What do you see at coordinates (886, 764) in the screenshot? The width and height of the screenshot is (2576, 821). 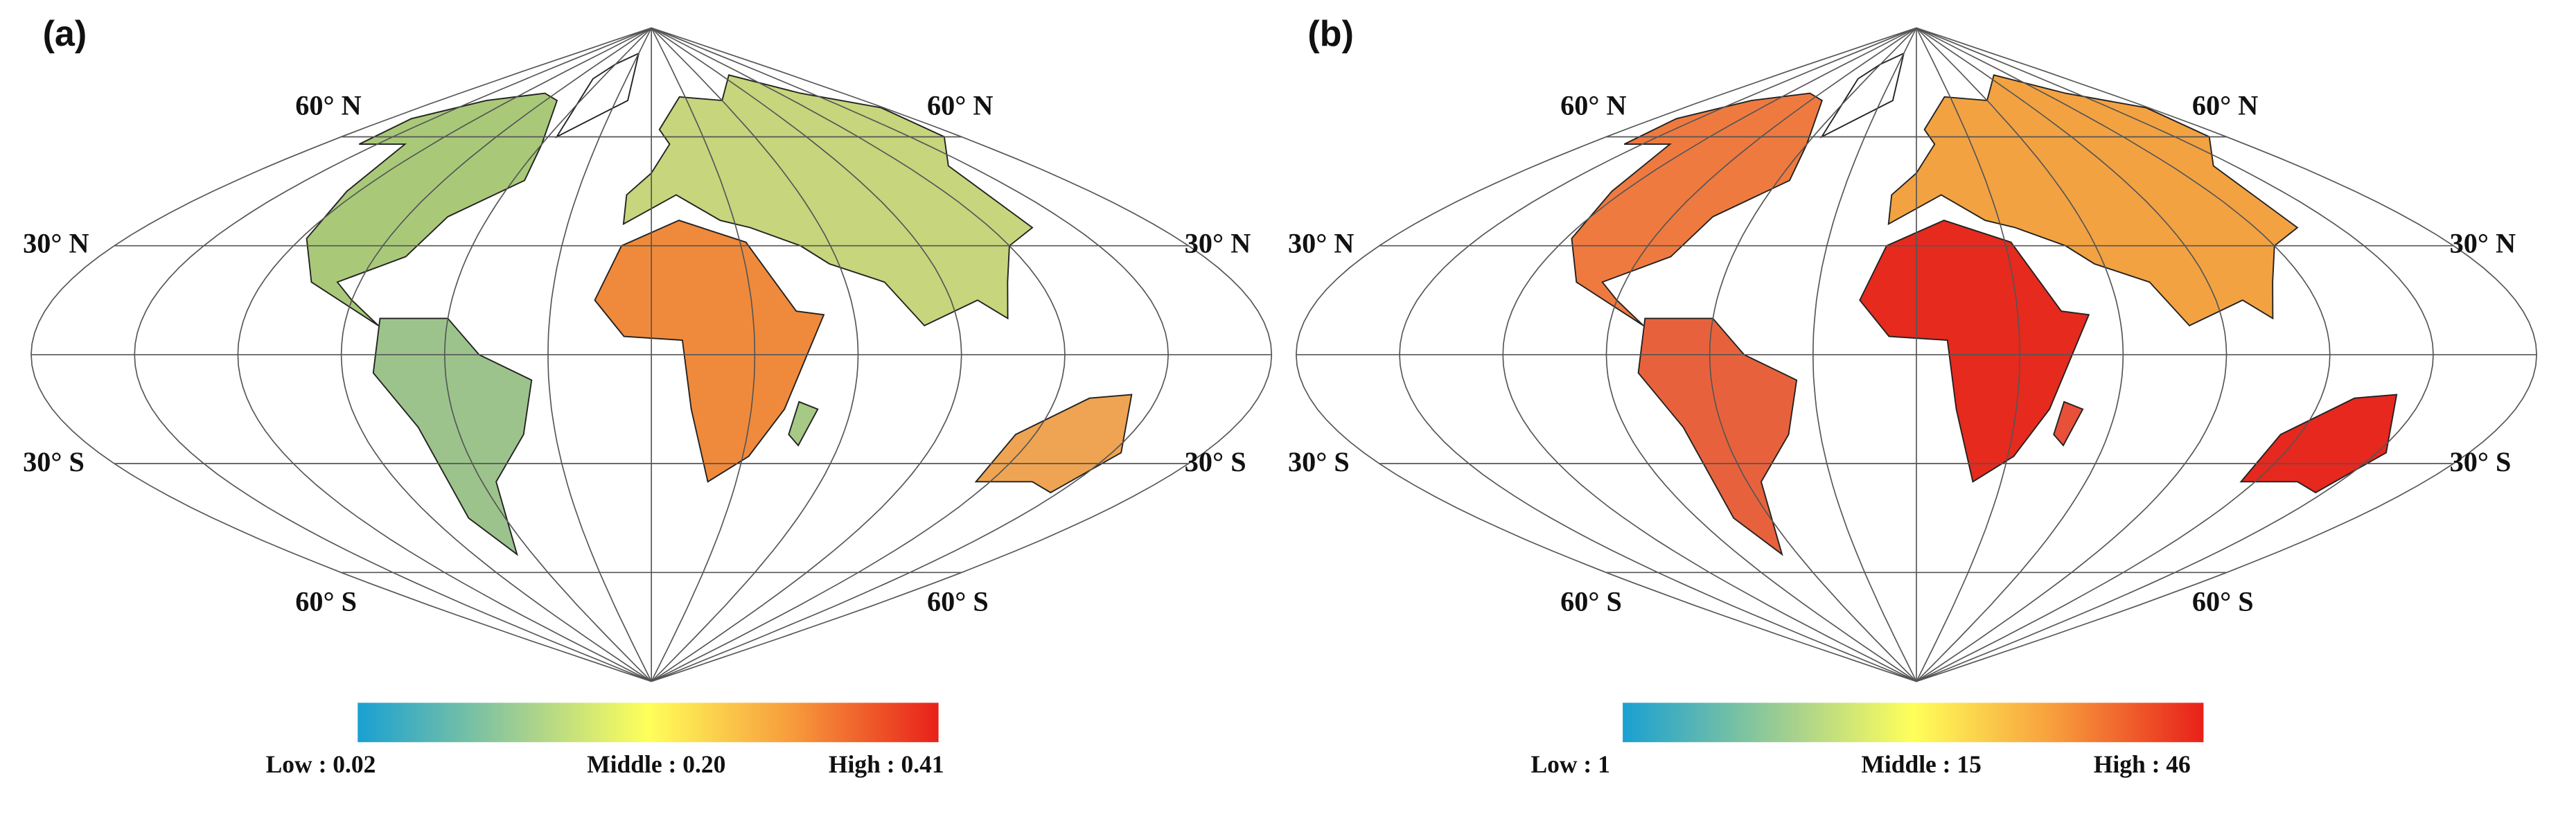 I see `legend-high: High : 0.41` at bounding box center [886, 764].